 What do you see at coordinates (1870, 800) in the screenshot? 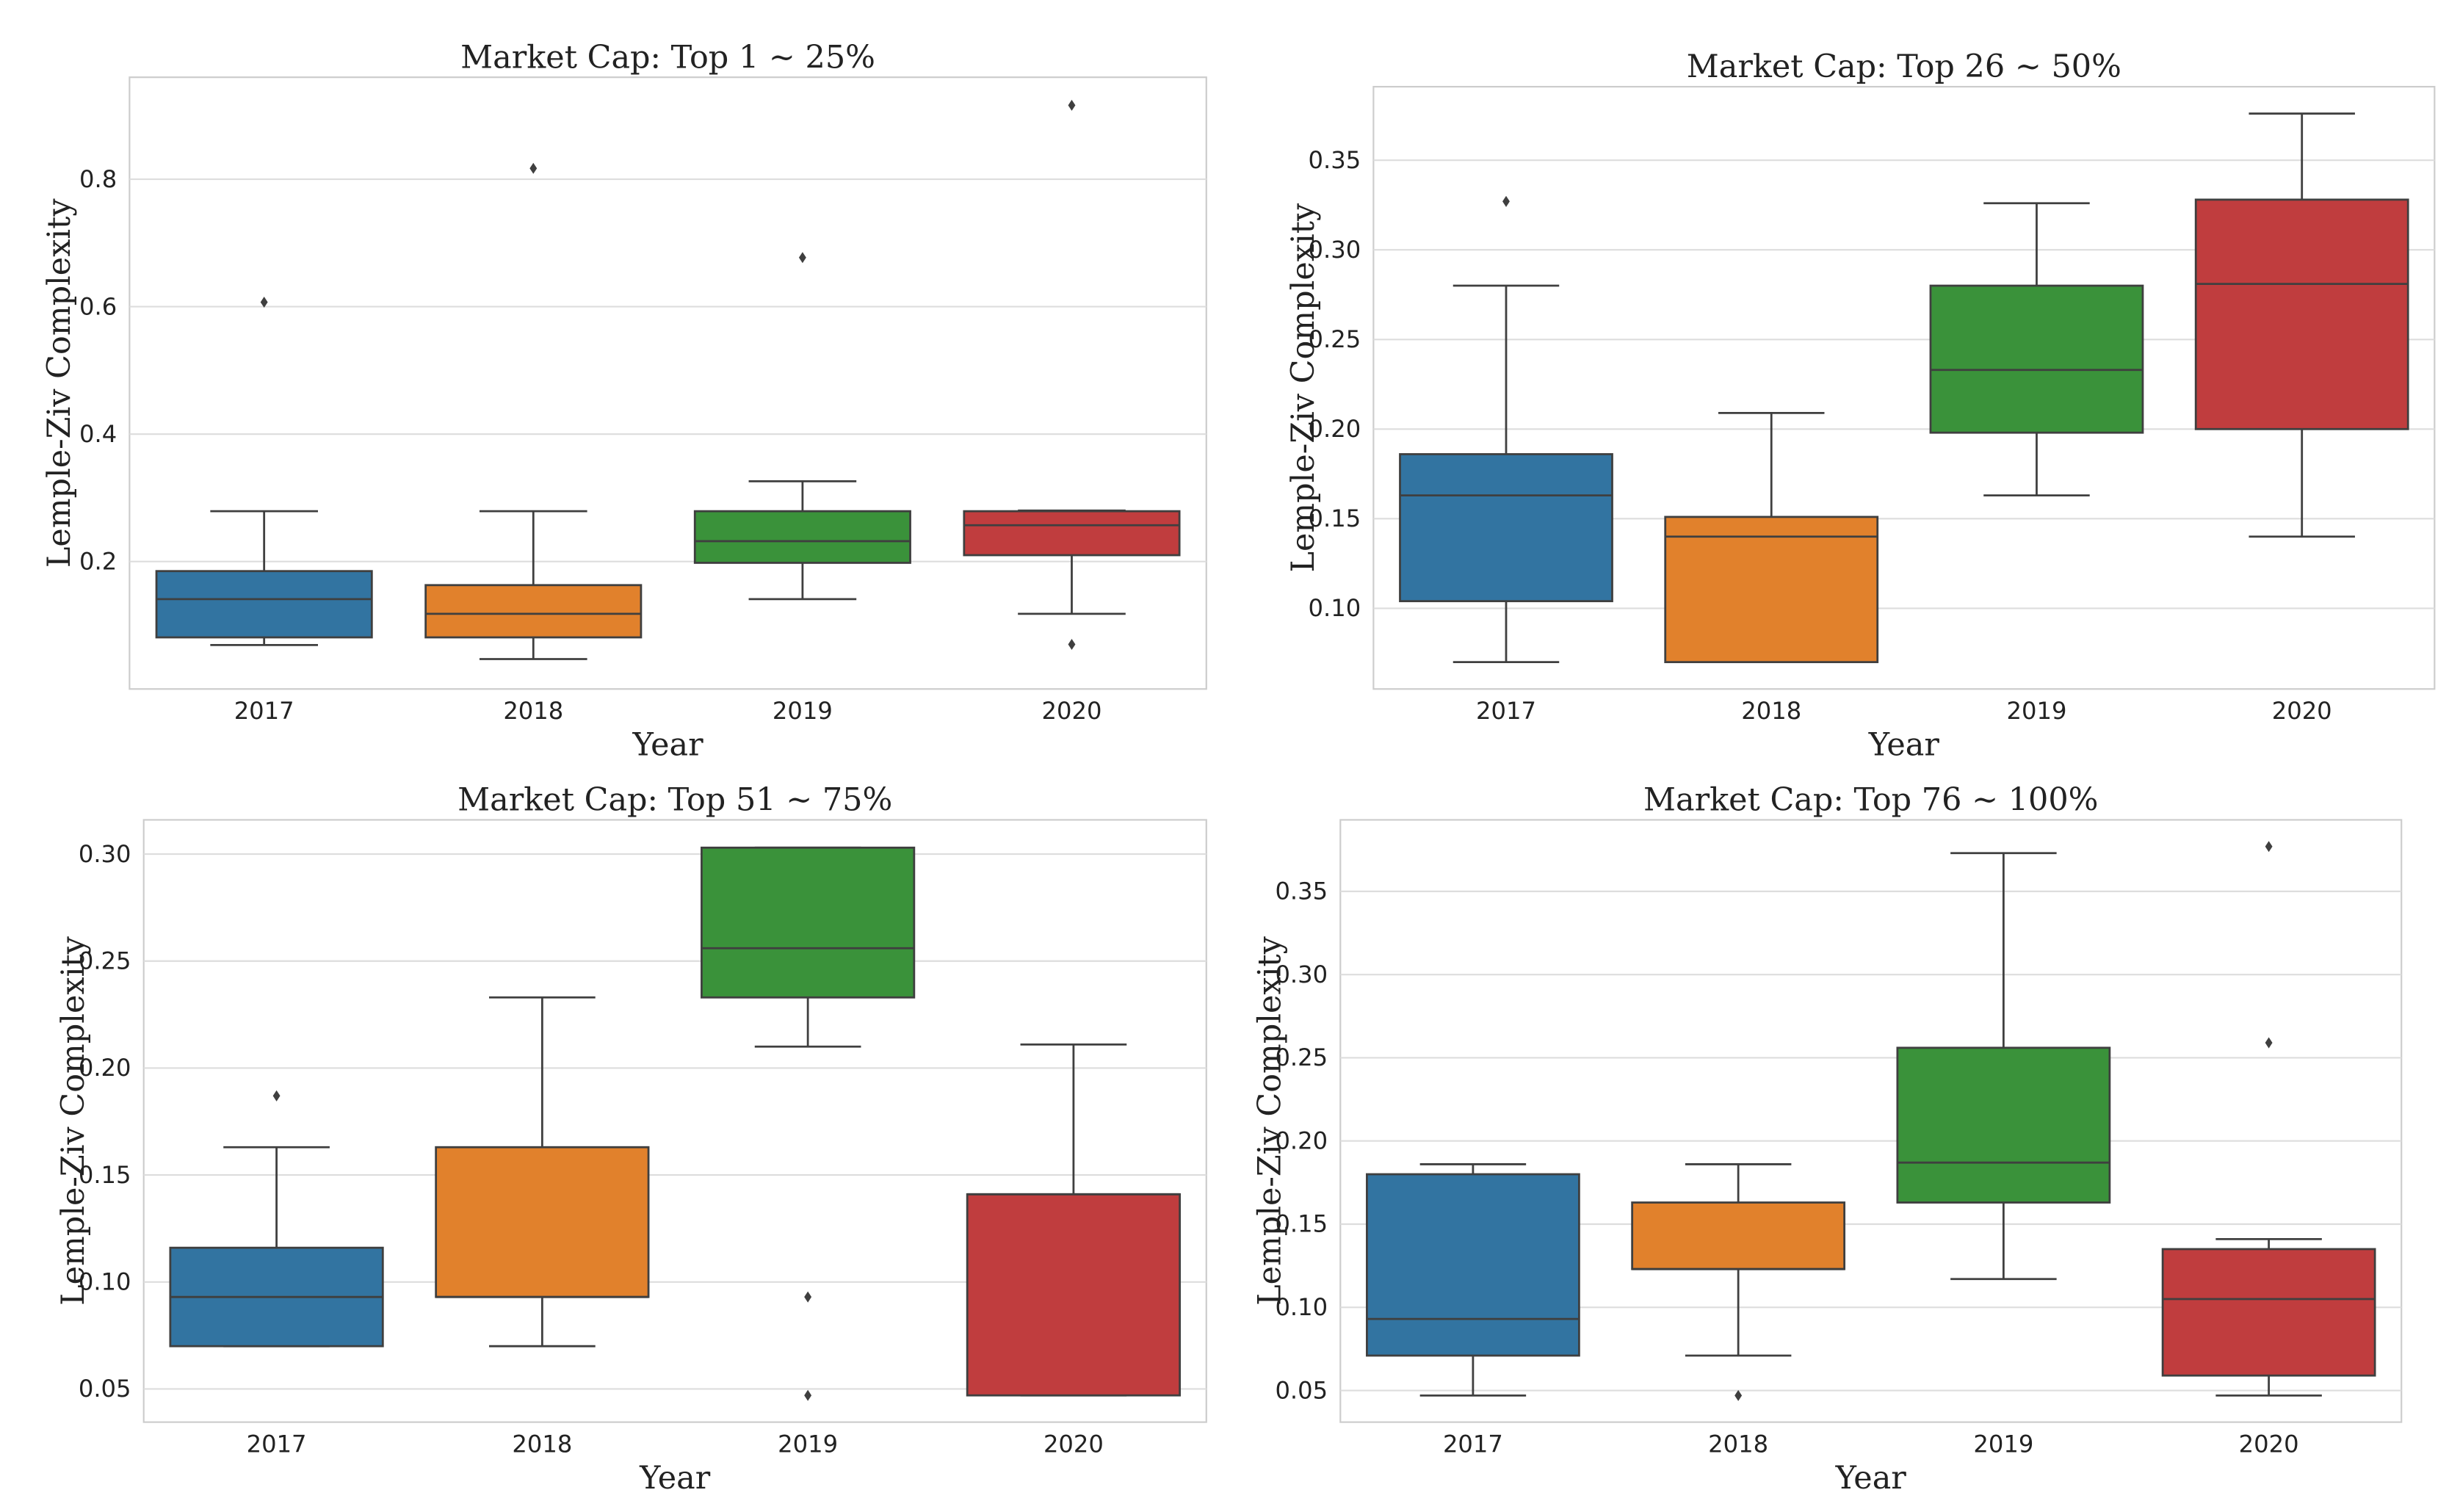
I see `chart-title: Market Cap: Top 76 ~ 100%` at bounding box center [1870, 800].